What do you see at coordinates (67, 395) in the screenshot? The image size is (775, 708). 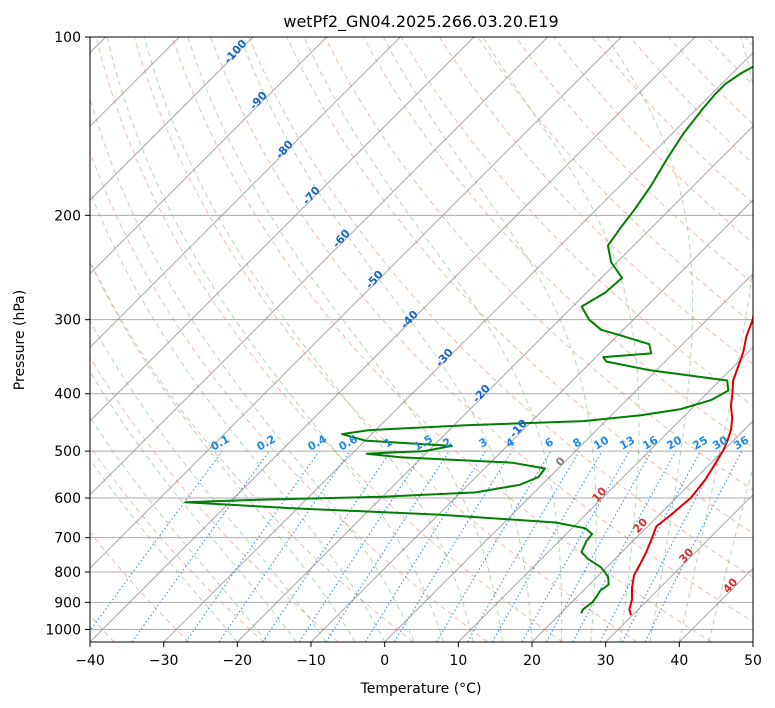 I see `y-tick-label: 400` at bounding box center [67, 395].